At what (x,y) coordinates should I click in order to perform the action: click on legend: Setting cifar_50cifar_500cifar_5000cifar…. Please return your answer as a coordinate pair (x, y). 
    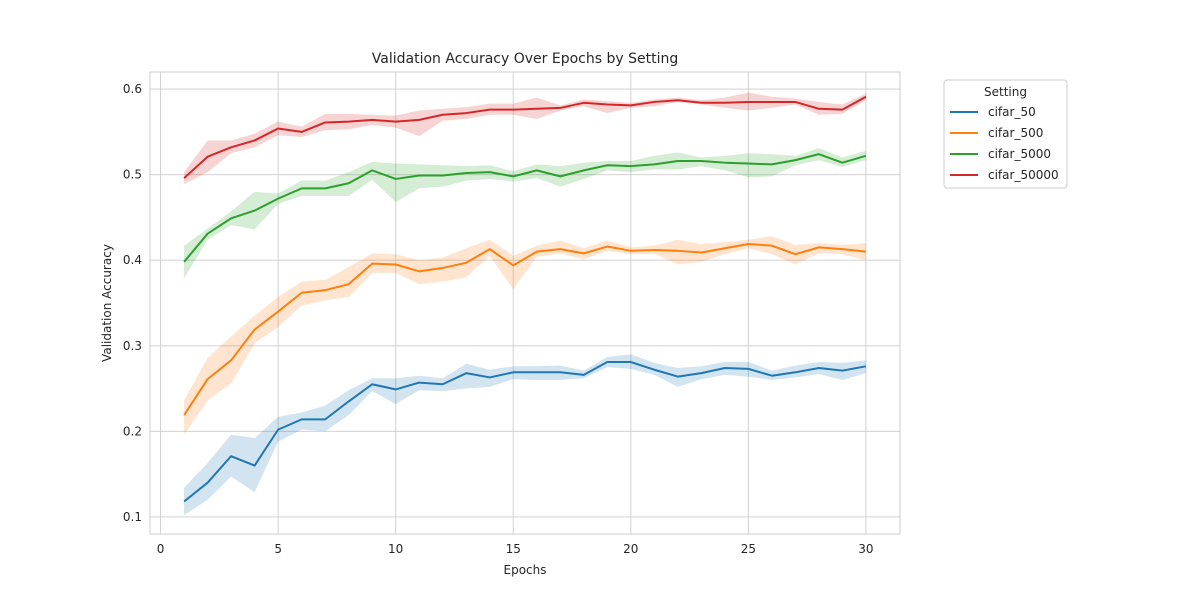
    Looking at the image, I should click on (1005, 134).